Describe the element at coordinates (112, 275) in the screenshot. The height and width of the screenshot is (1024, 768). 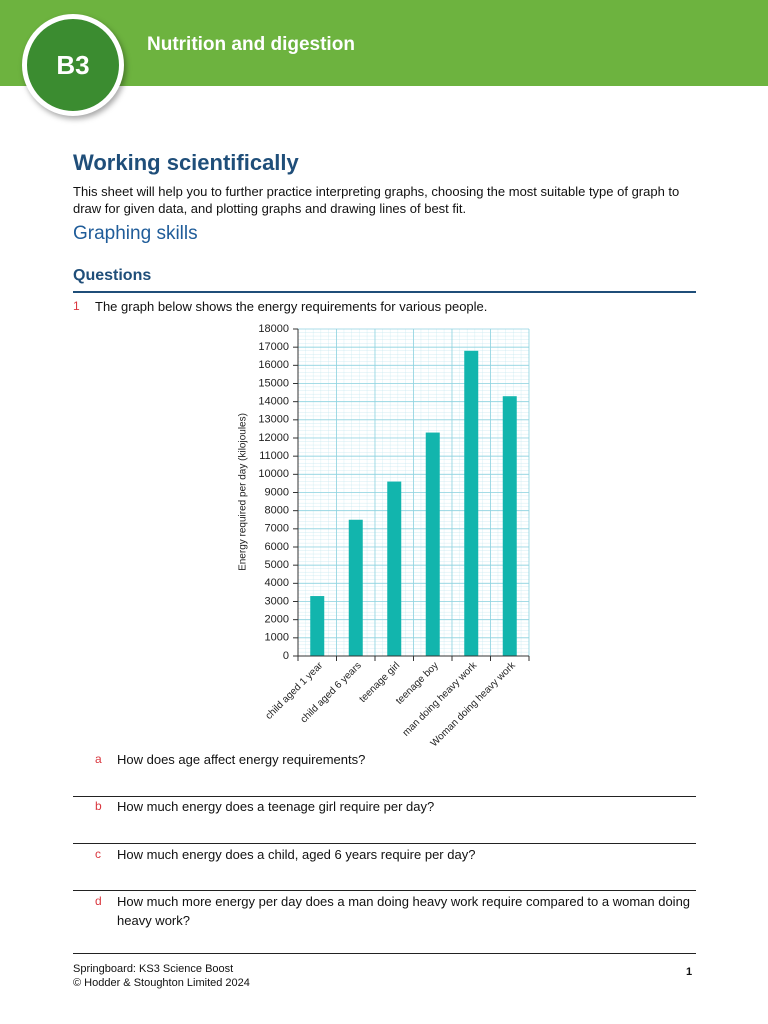
I see `questions-heading: Questions` at that location.